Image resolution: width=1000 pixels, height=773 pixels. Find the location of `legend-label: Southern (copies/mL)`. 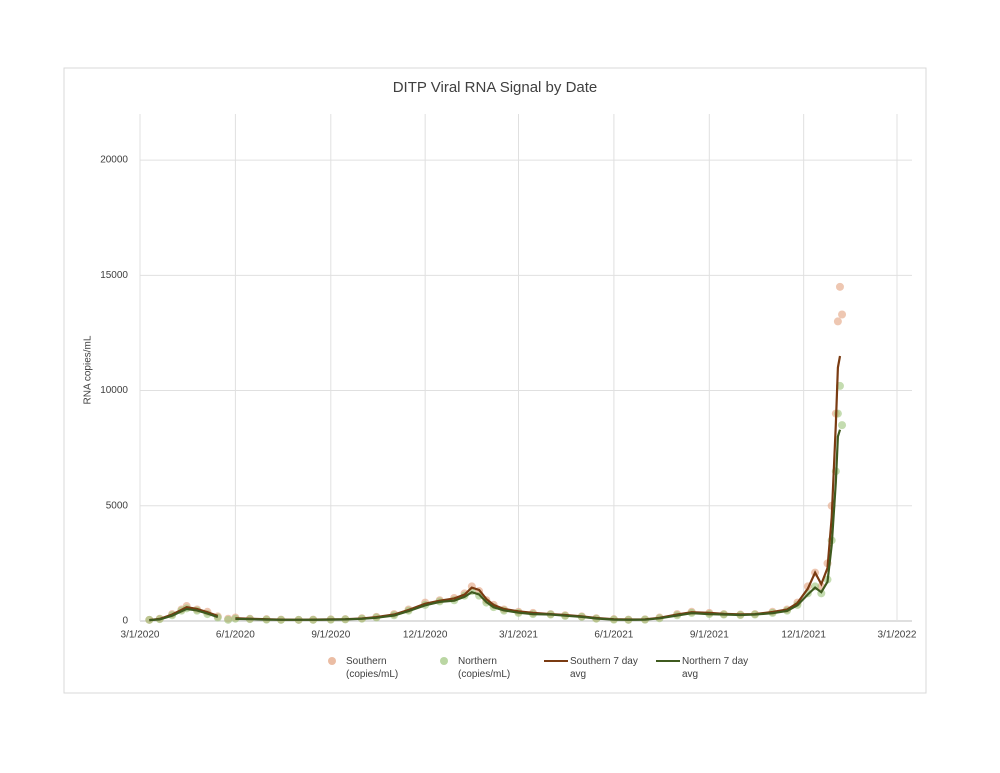

legend-label: Southern (copies/mL) is located at coordinates (372, 668).